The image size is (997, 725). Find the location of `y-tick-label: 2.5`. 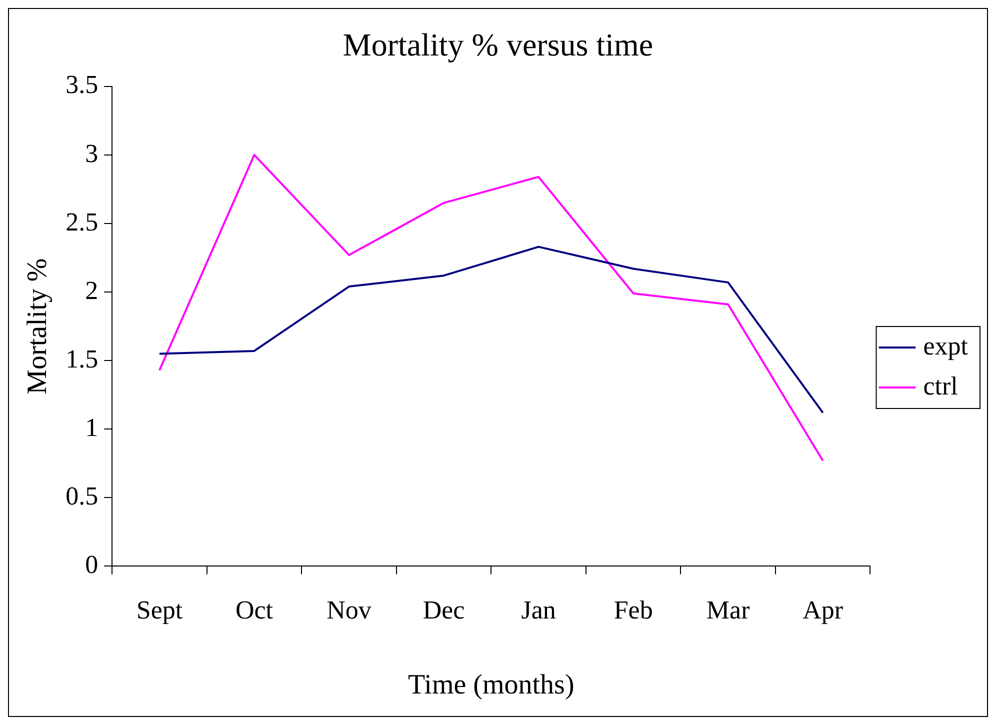

y-tick-label: 2.5 is located at coordinates (82, 221).